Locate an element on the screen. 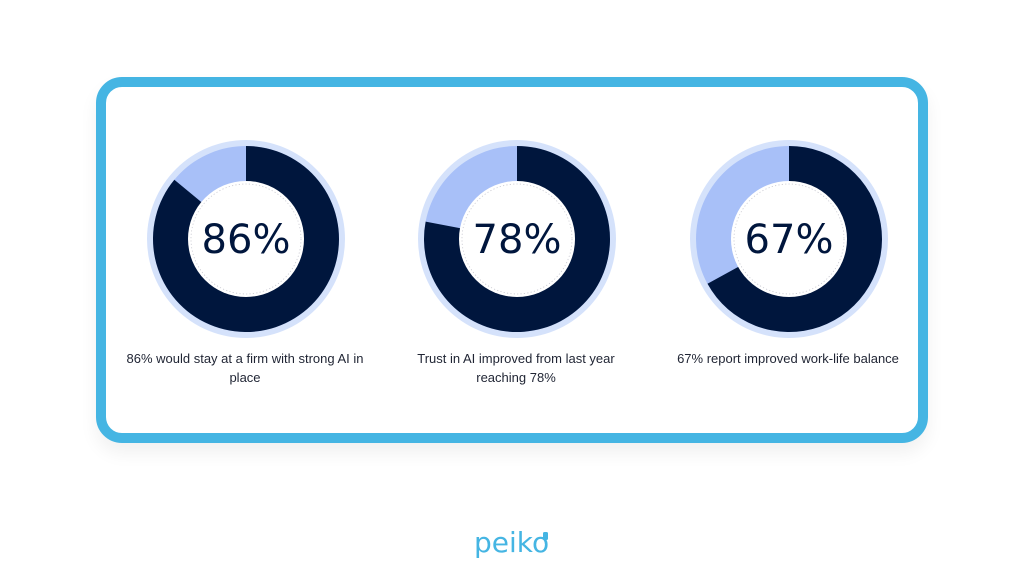  caption-line: 67% report improved work-life balance is located at coordinates (788, 358).